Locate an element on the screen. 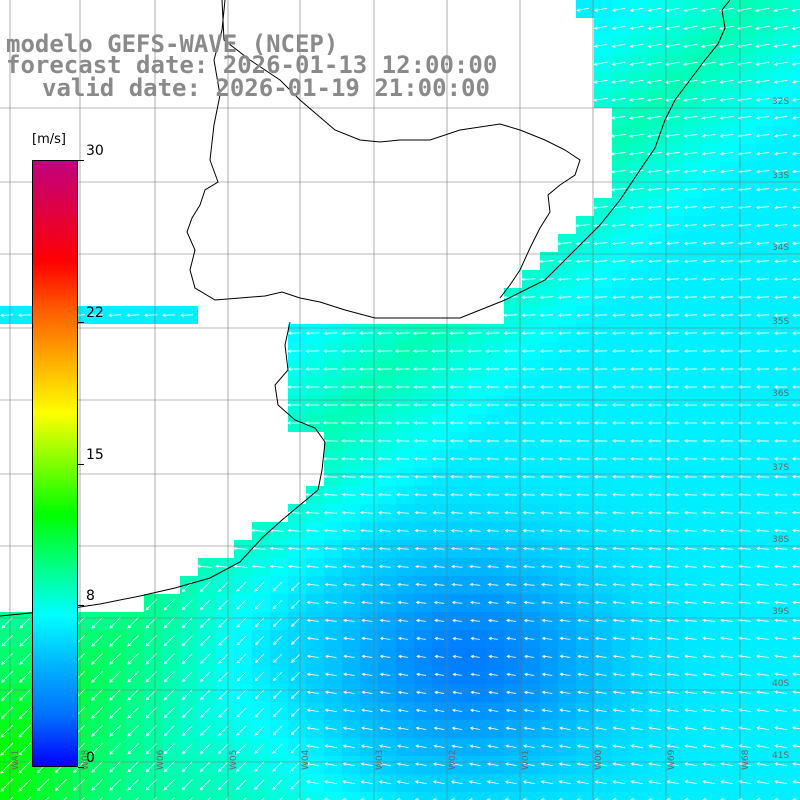  model-title: modelo GEFS-WAVE (NCEP) is located at coordinates (172, 44).